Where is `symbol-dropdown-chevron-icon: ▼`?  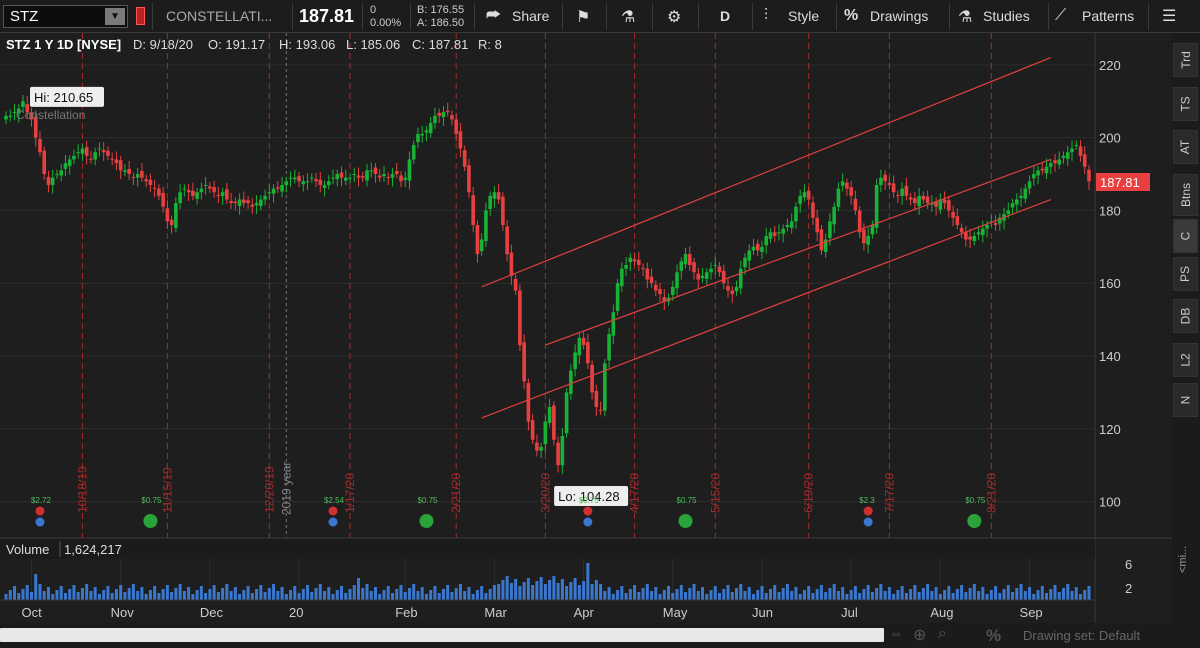
symbol-dropdown-chevron-icon: ▼ is located at coordinates (115, 16).